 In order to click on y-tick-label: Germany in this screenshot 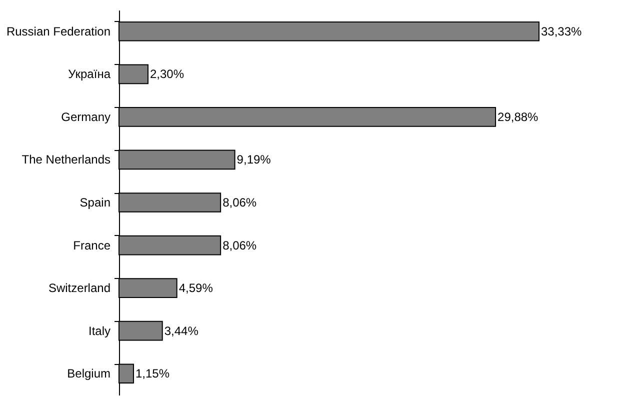, I will do `click(85, 117)`.